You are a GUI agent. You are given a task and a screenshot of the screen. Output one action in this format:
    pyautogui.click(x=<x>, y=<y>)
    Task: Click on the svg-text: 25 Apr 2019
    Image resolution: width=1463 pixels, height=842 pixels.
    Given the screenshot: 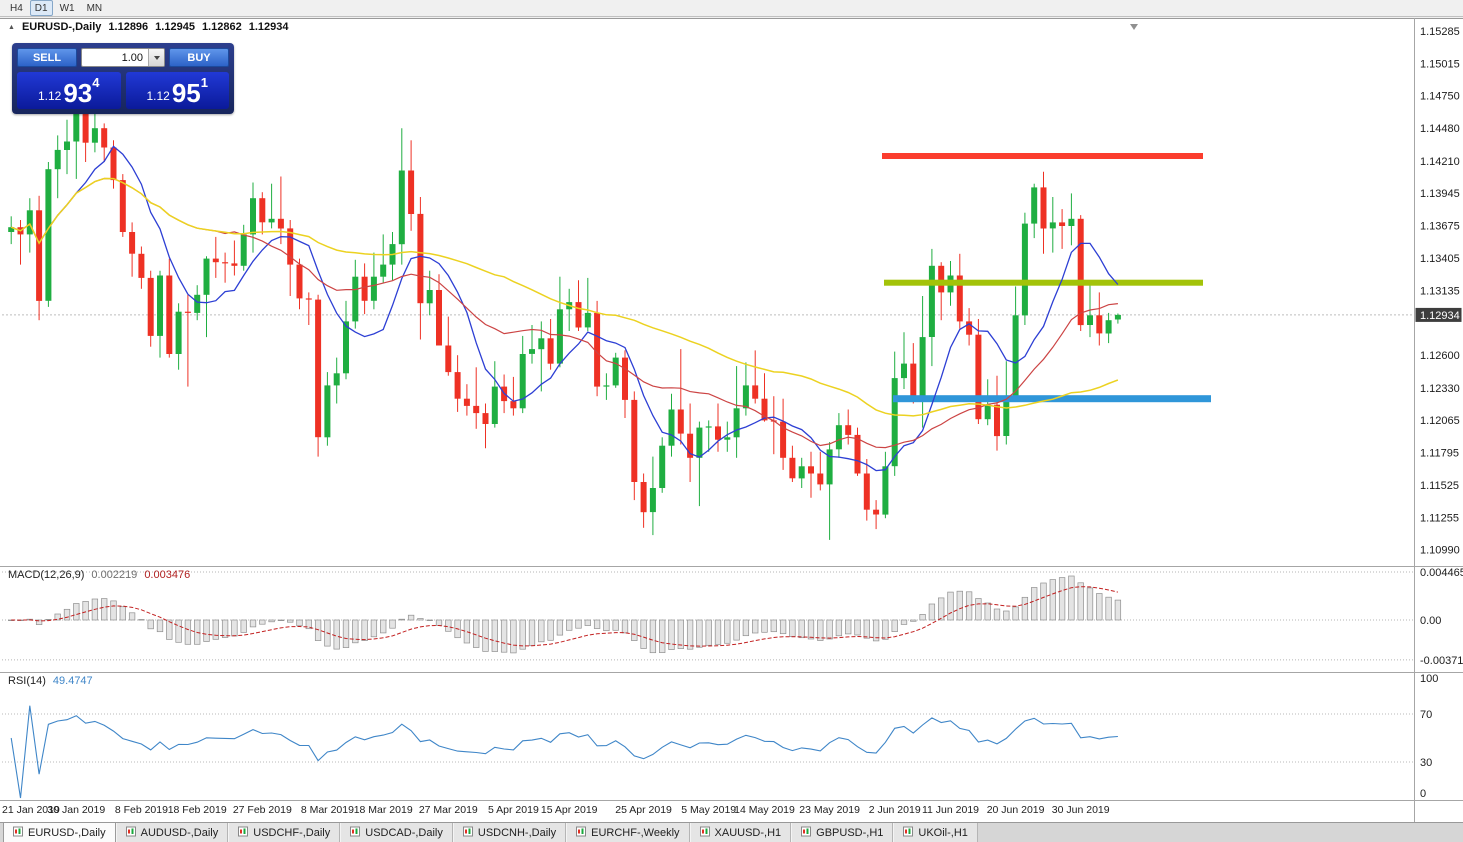 What is the action you would take?
    pyautogui.click(x=643, y=810)
    